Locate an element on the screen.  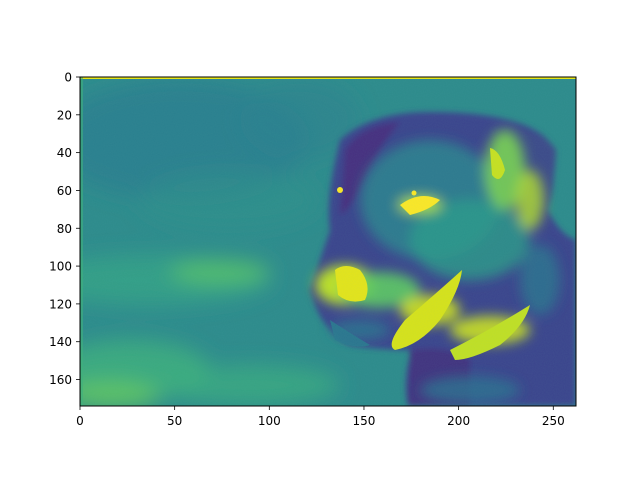
x-tick-label: 200 is located at coordinates (458, 421).